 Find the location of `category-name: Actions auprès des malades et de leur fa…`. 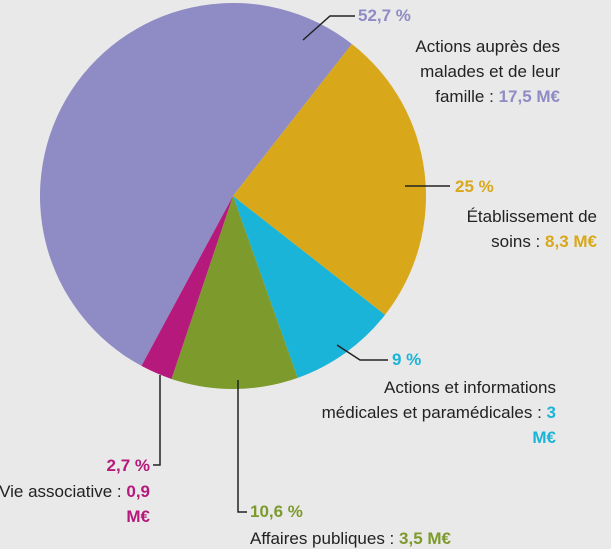

category-name: Actions auprès des malades et de leur fa… is located at coordinates (487, 71).